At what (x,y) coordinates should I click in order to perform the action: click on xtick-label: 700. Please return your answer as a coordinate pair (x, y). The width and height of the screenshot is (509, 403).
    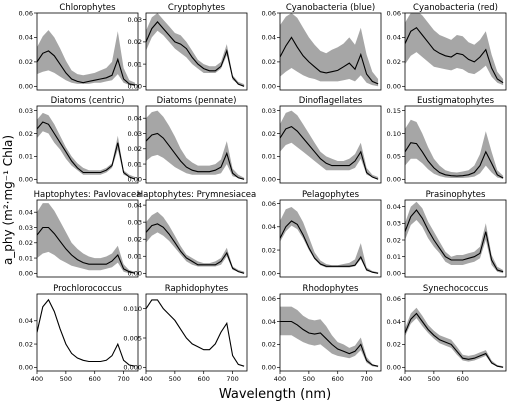
    Looking at the image, I should click on (123, 379).